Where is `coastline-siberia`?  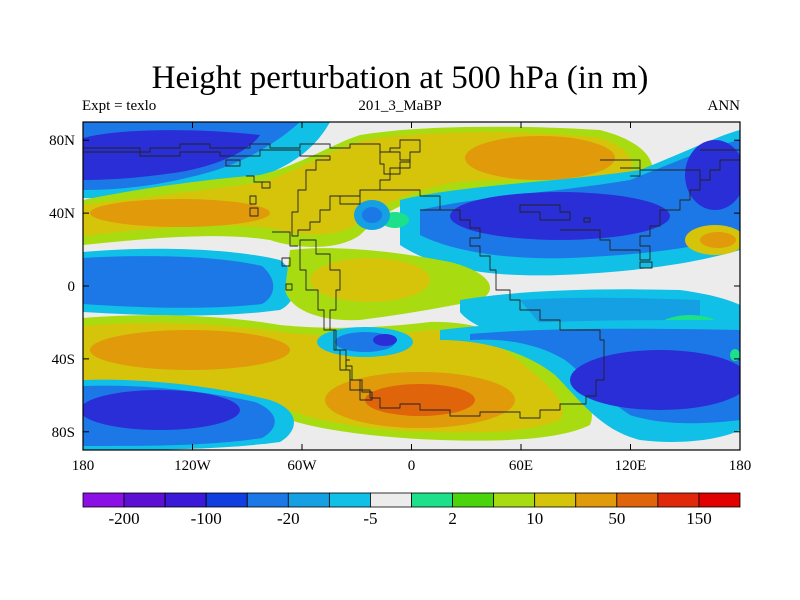 coastline-siberia is located at coordinates (670, 164).